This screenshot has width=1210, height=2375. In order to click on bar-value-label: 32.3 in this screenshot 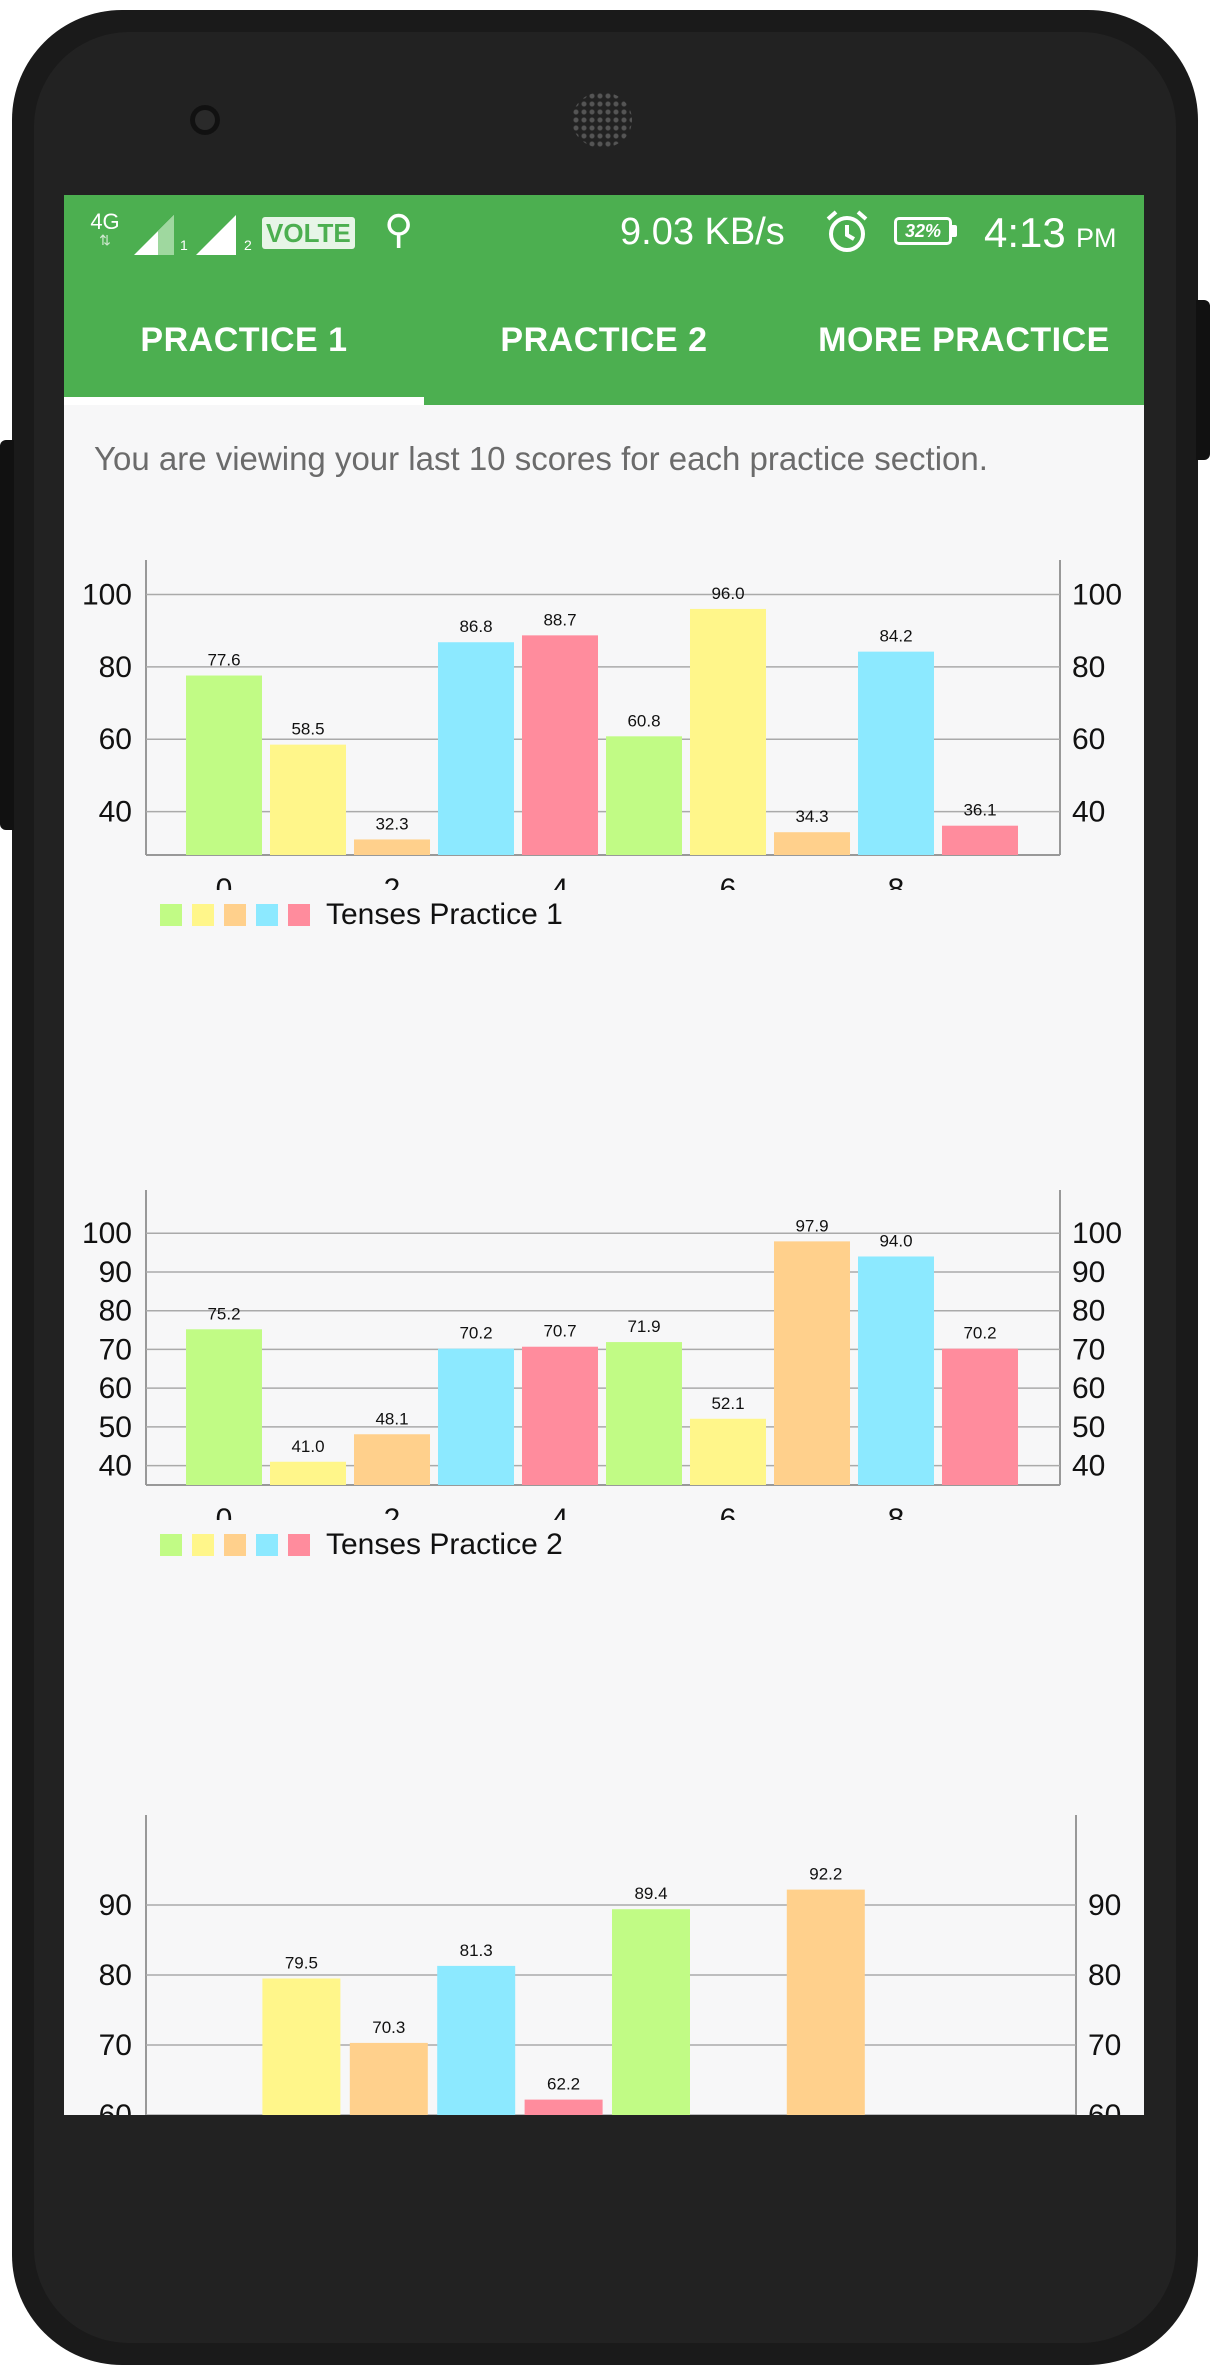, I will do `click(391, 823)`.